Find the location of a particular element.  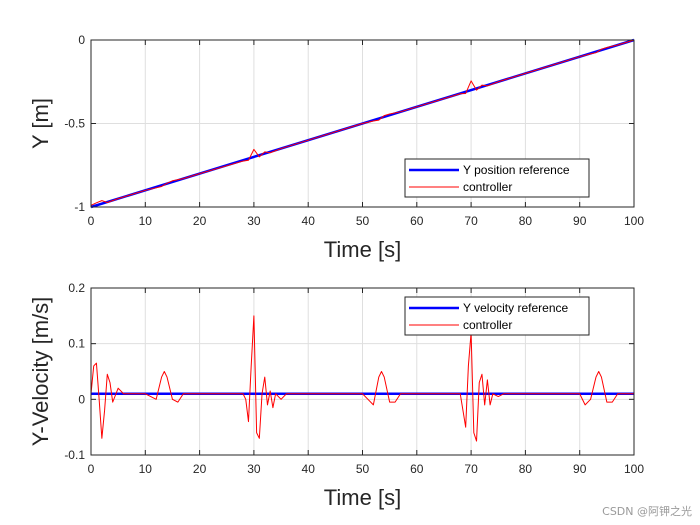

y-tick-label: 0.1 is located at coordinates (76, 344).